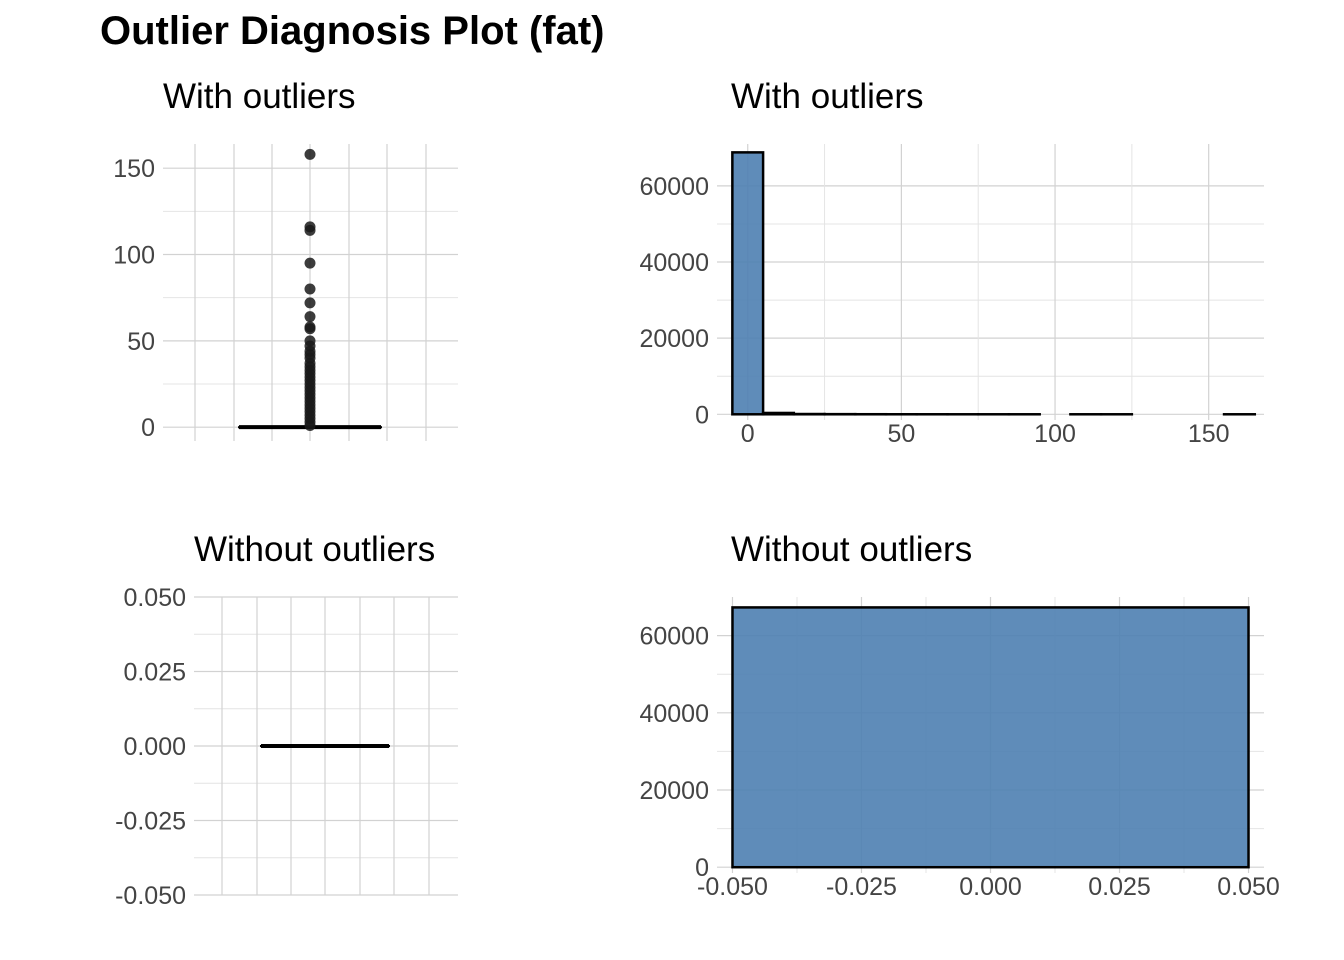 The height and width of the screenshot is (960, 1344). I want to click on y-tick-label: -0.025, so click(150, 822).